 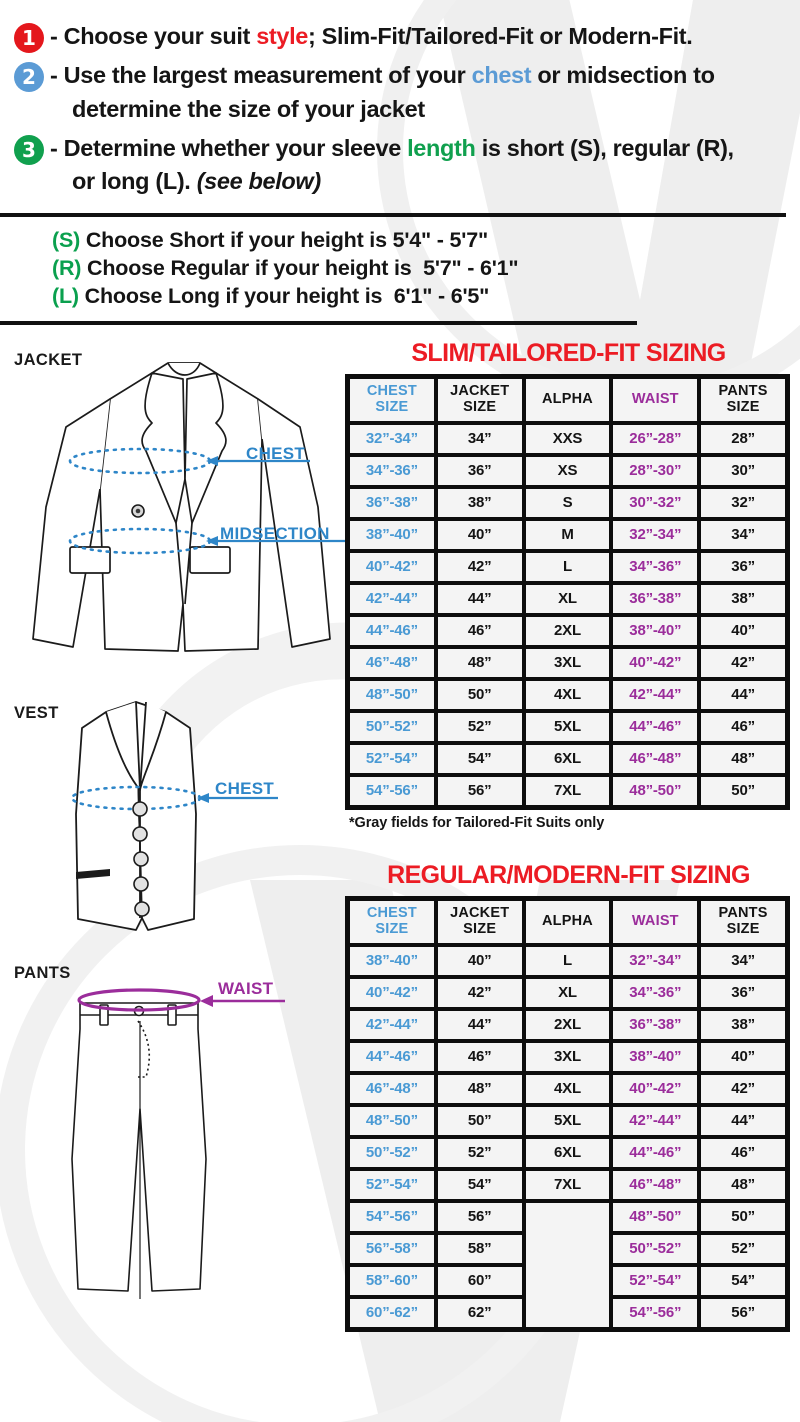 I want to click on cell-pants: 50”, so click(x=743, y=1216).